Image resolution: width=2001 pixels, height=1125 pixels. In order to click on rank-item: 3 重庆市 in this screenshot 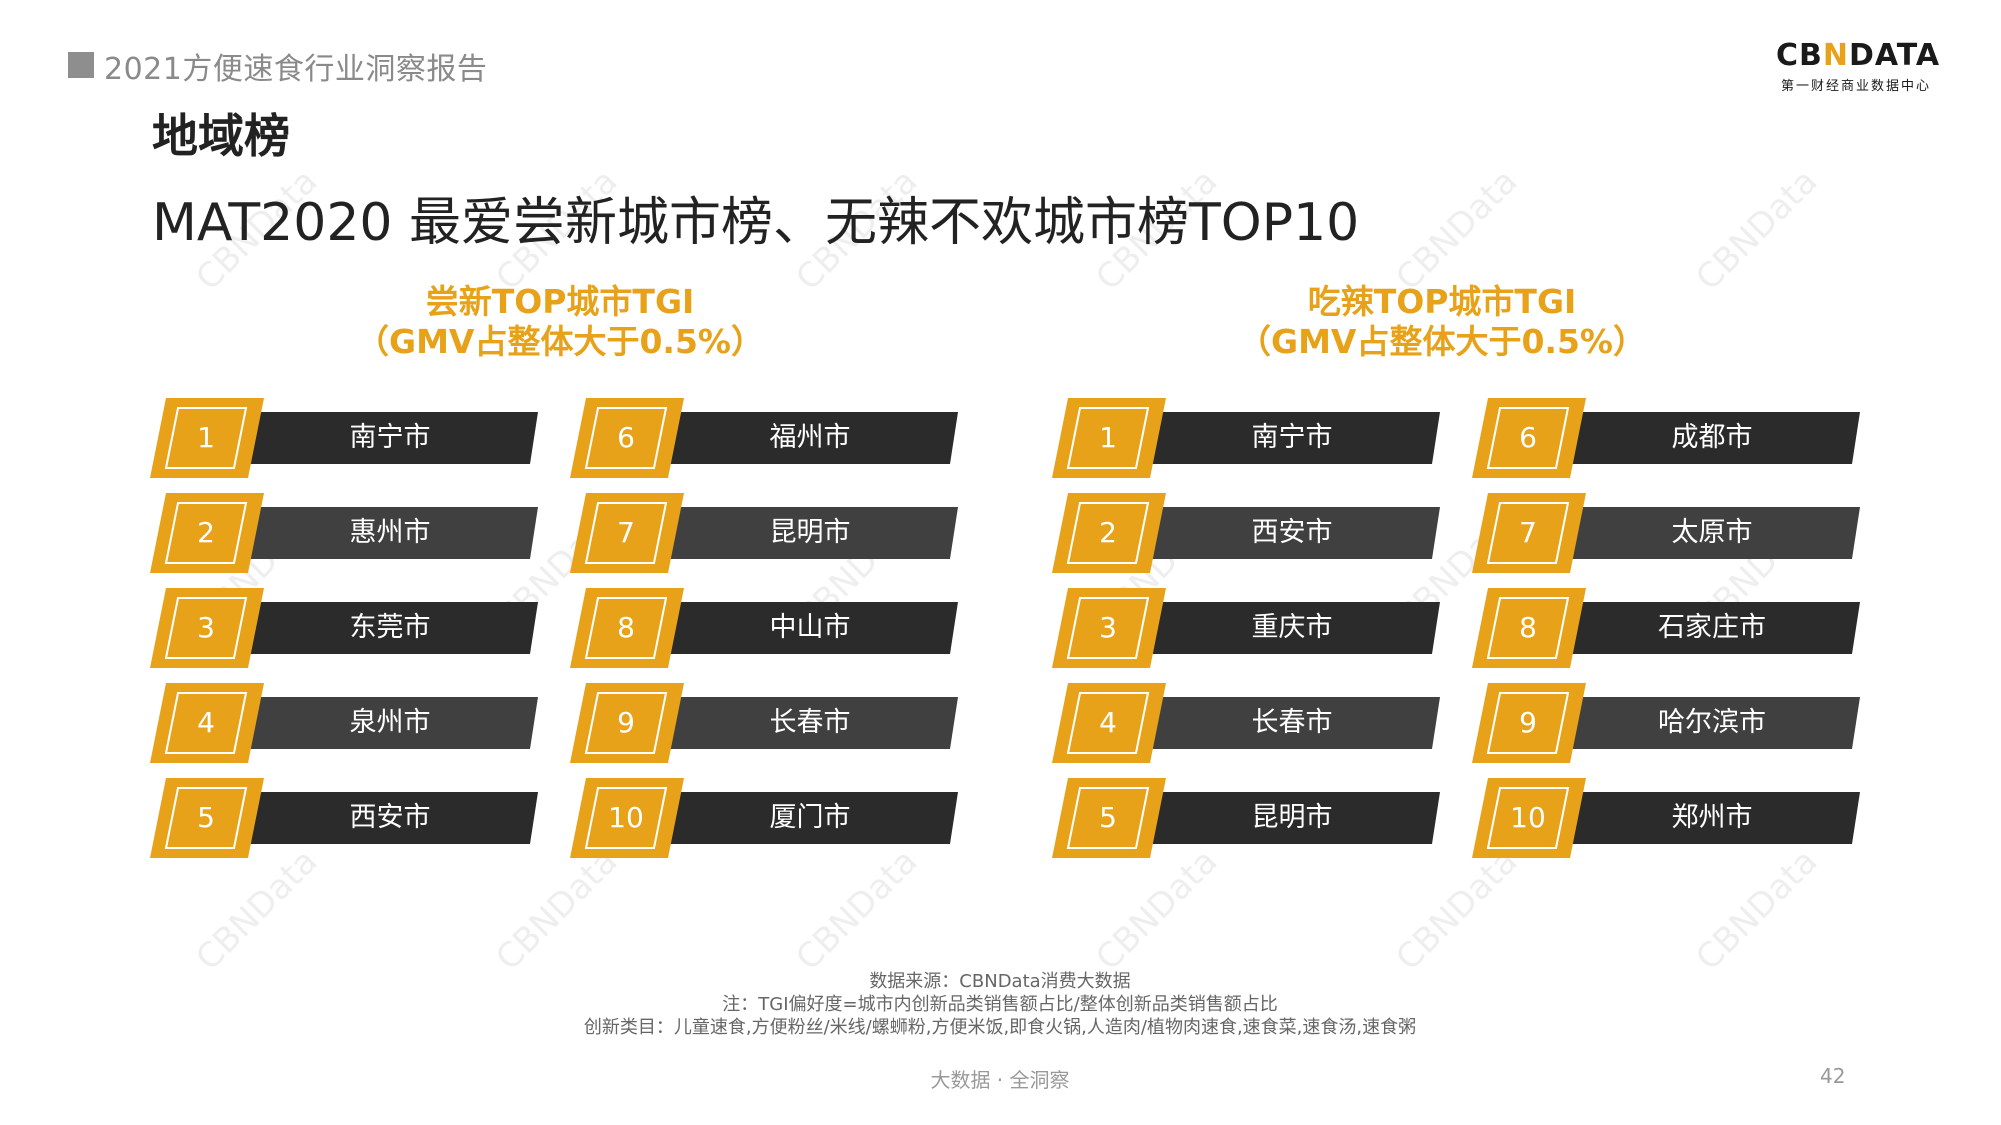, I will do `click(1245, 628)`.